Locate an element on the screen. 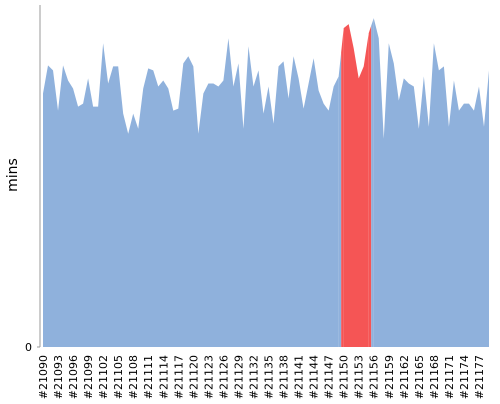 This screenshot has height=404, width=500. x-tick-label: #21177 is located at coordinates (479, 377).